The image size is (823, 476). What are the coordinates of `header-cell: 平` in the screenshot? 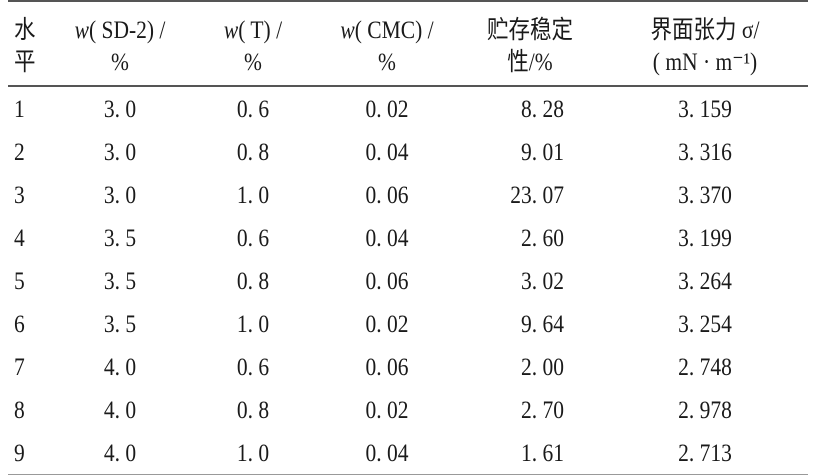 It's located at (27, 63).